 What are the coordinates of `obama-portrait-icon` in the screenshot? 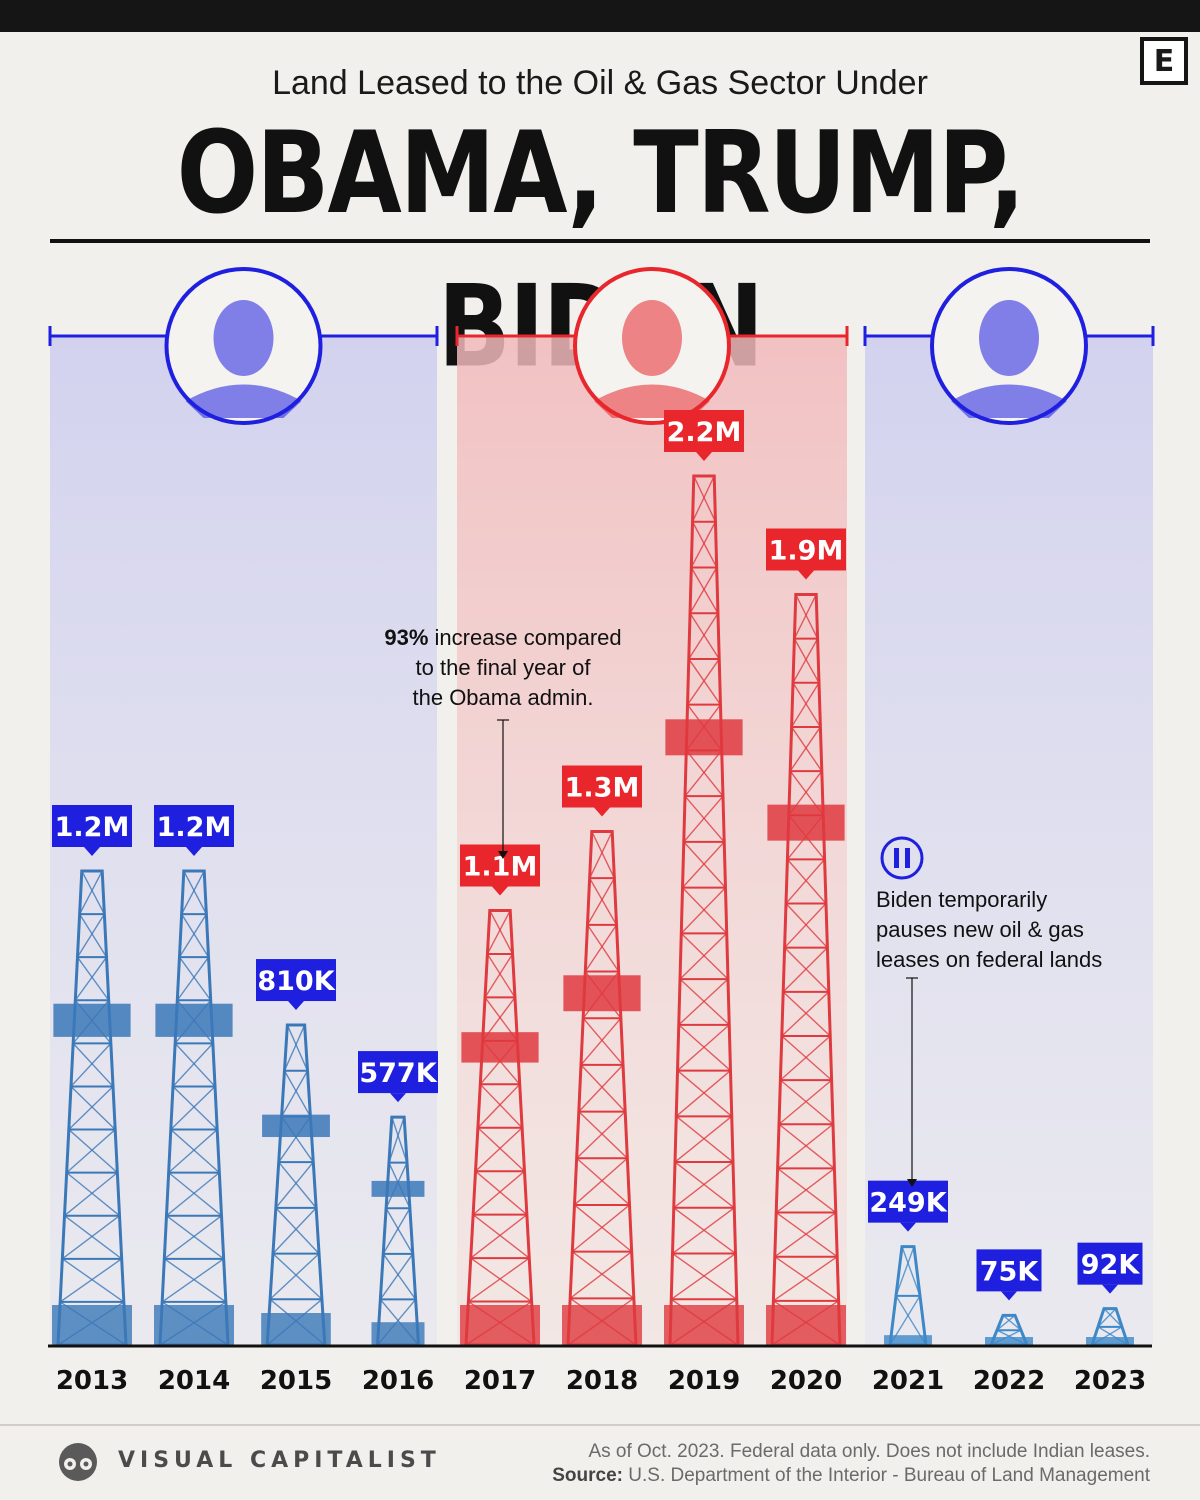 It's located at (243, 359).